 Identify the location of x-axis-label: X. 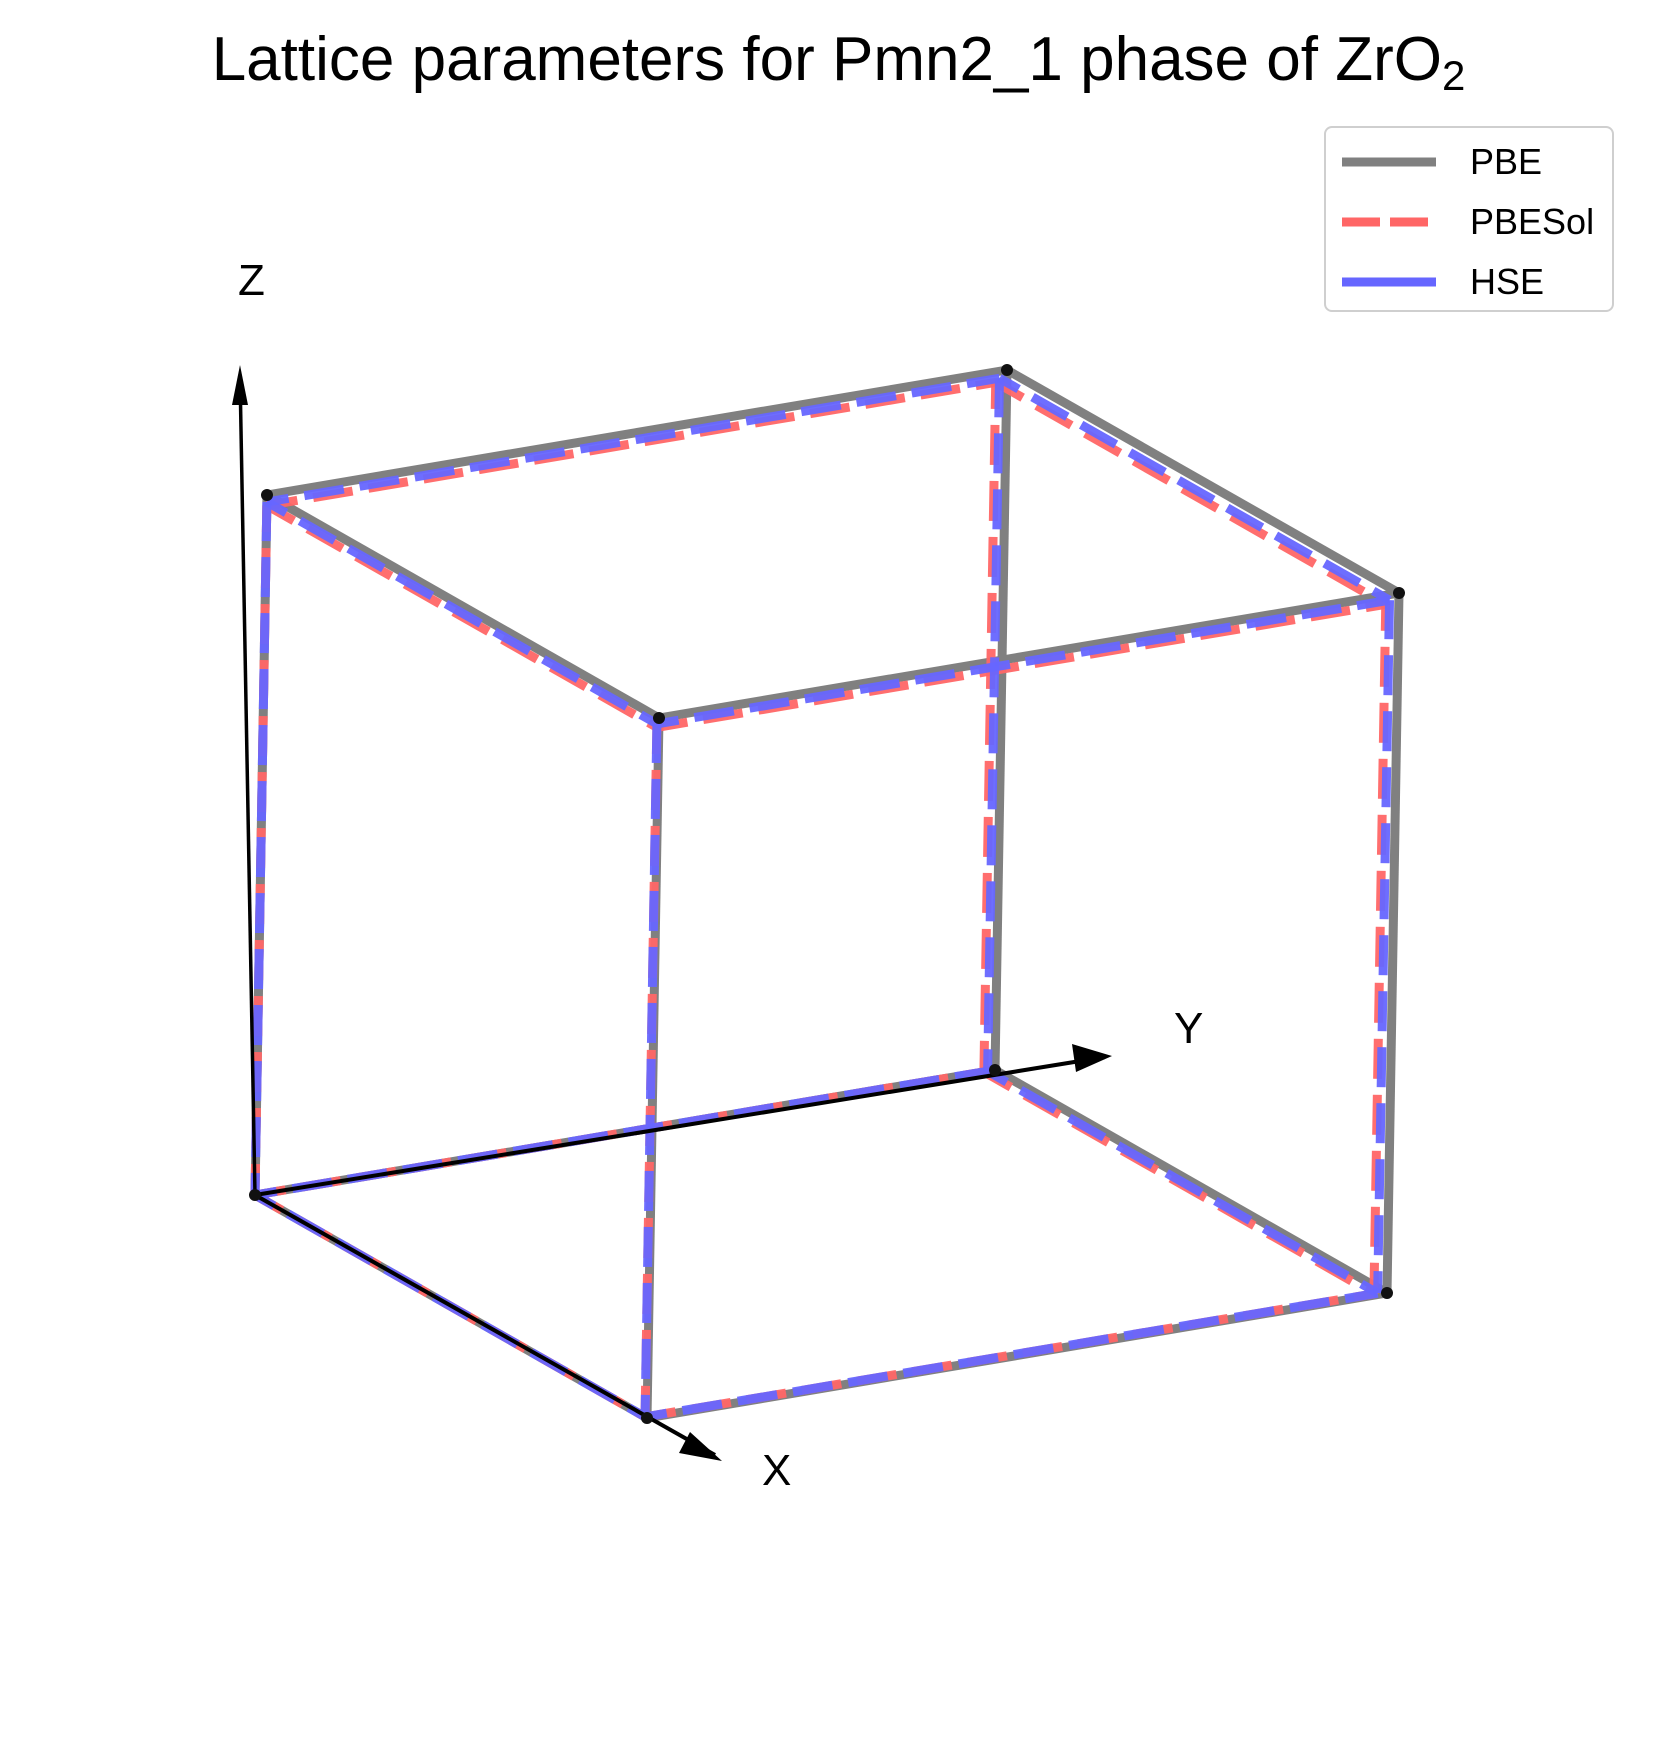
(777, 1470).